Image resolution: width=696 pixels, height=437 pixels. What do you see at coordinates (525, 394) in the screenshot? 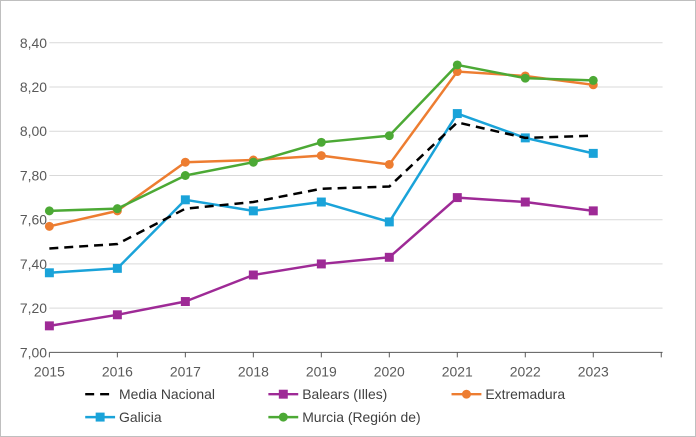
I see `legend-label: Extremadura` at bounding box center [525, 394].